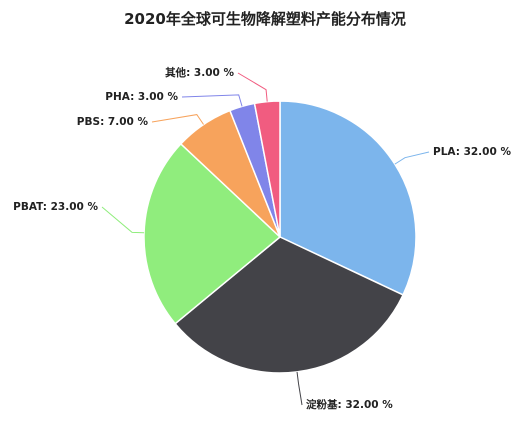  I want to click on category-name: PLA, so click(444, 152).